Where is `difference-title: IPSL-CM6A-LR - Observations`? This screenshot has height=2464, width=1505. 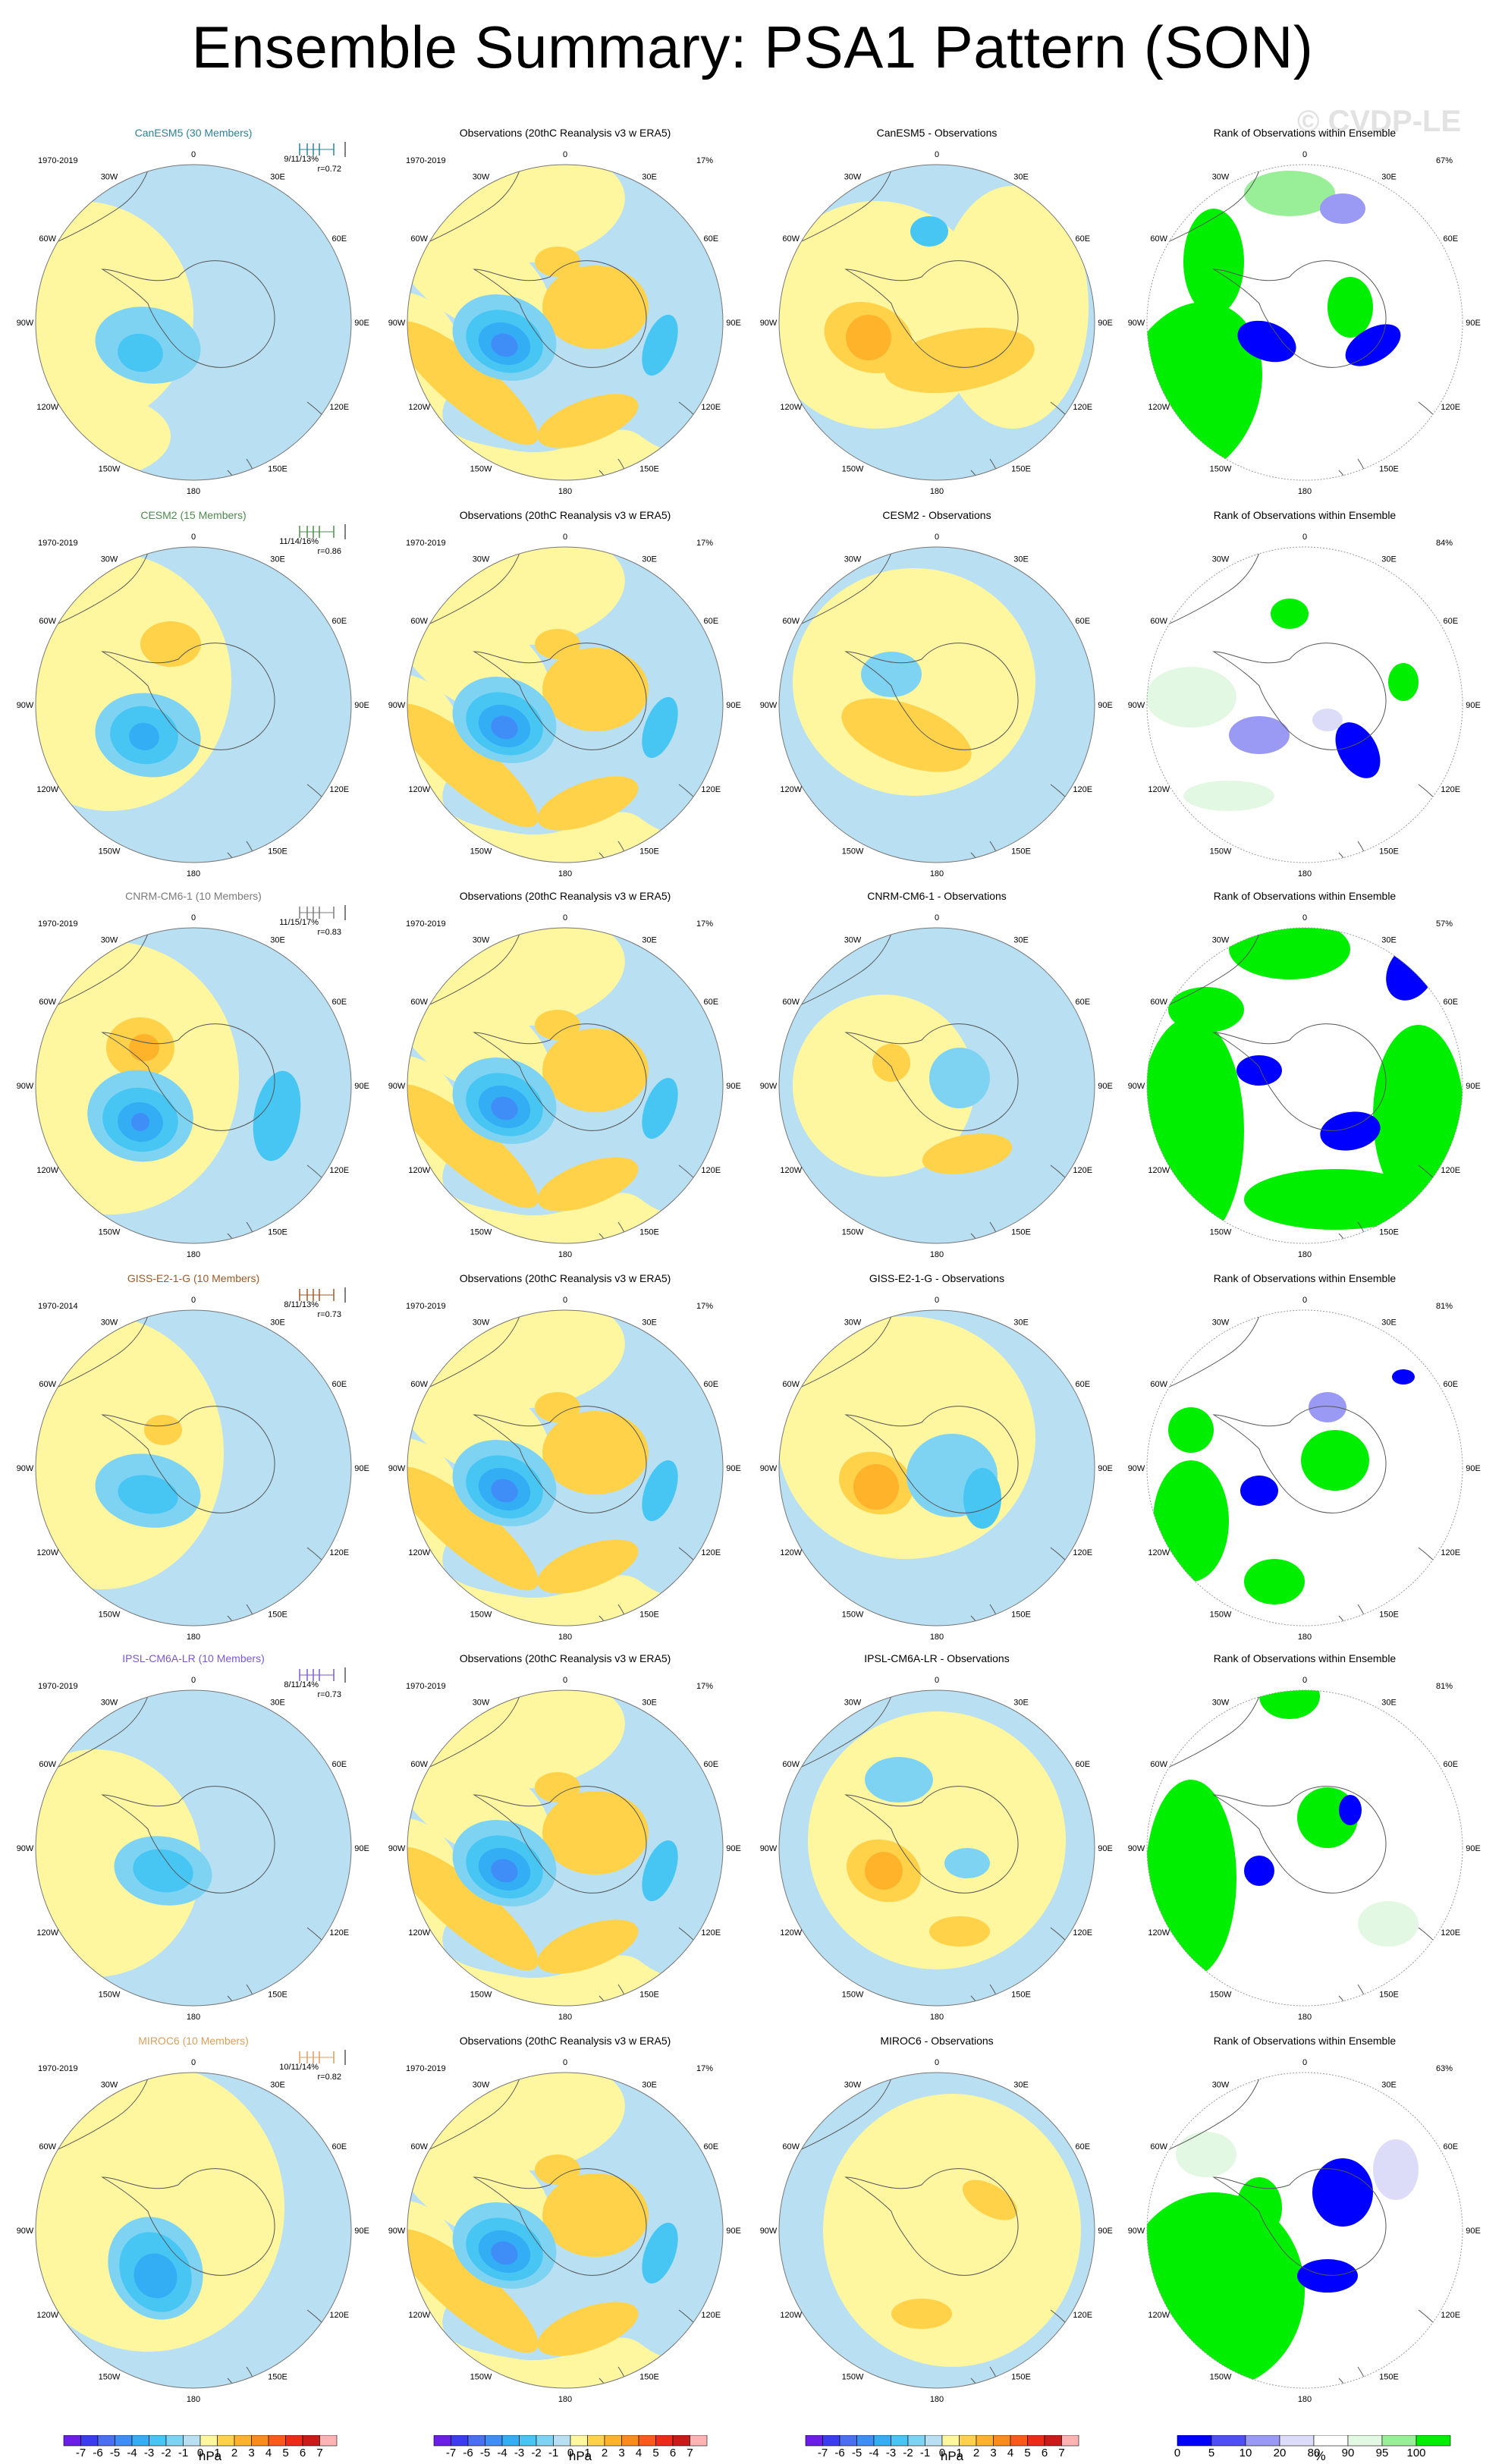
difference-title: IPSL-CM6A-LR - Observations is located at coordinates (937, 1658).